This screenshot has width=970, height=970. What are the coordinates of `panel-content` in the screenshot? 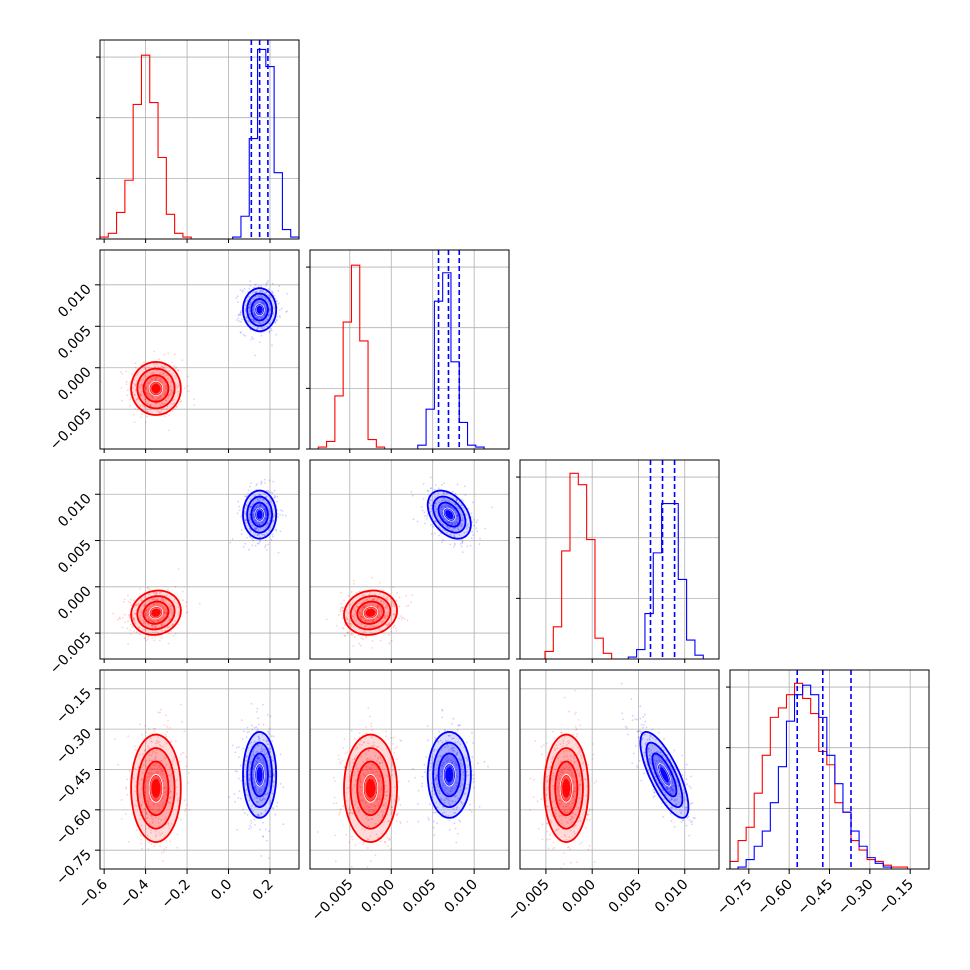 It's located at (194, 364).